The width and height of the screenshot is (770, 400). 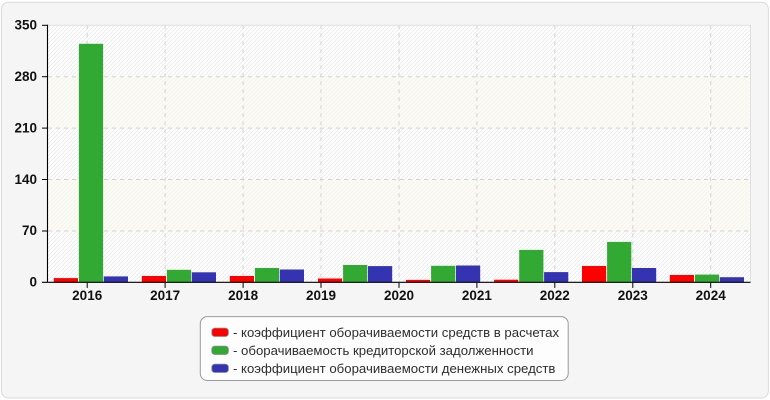 I want to click on svg-text: 2016, so click(x=87, y=295).